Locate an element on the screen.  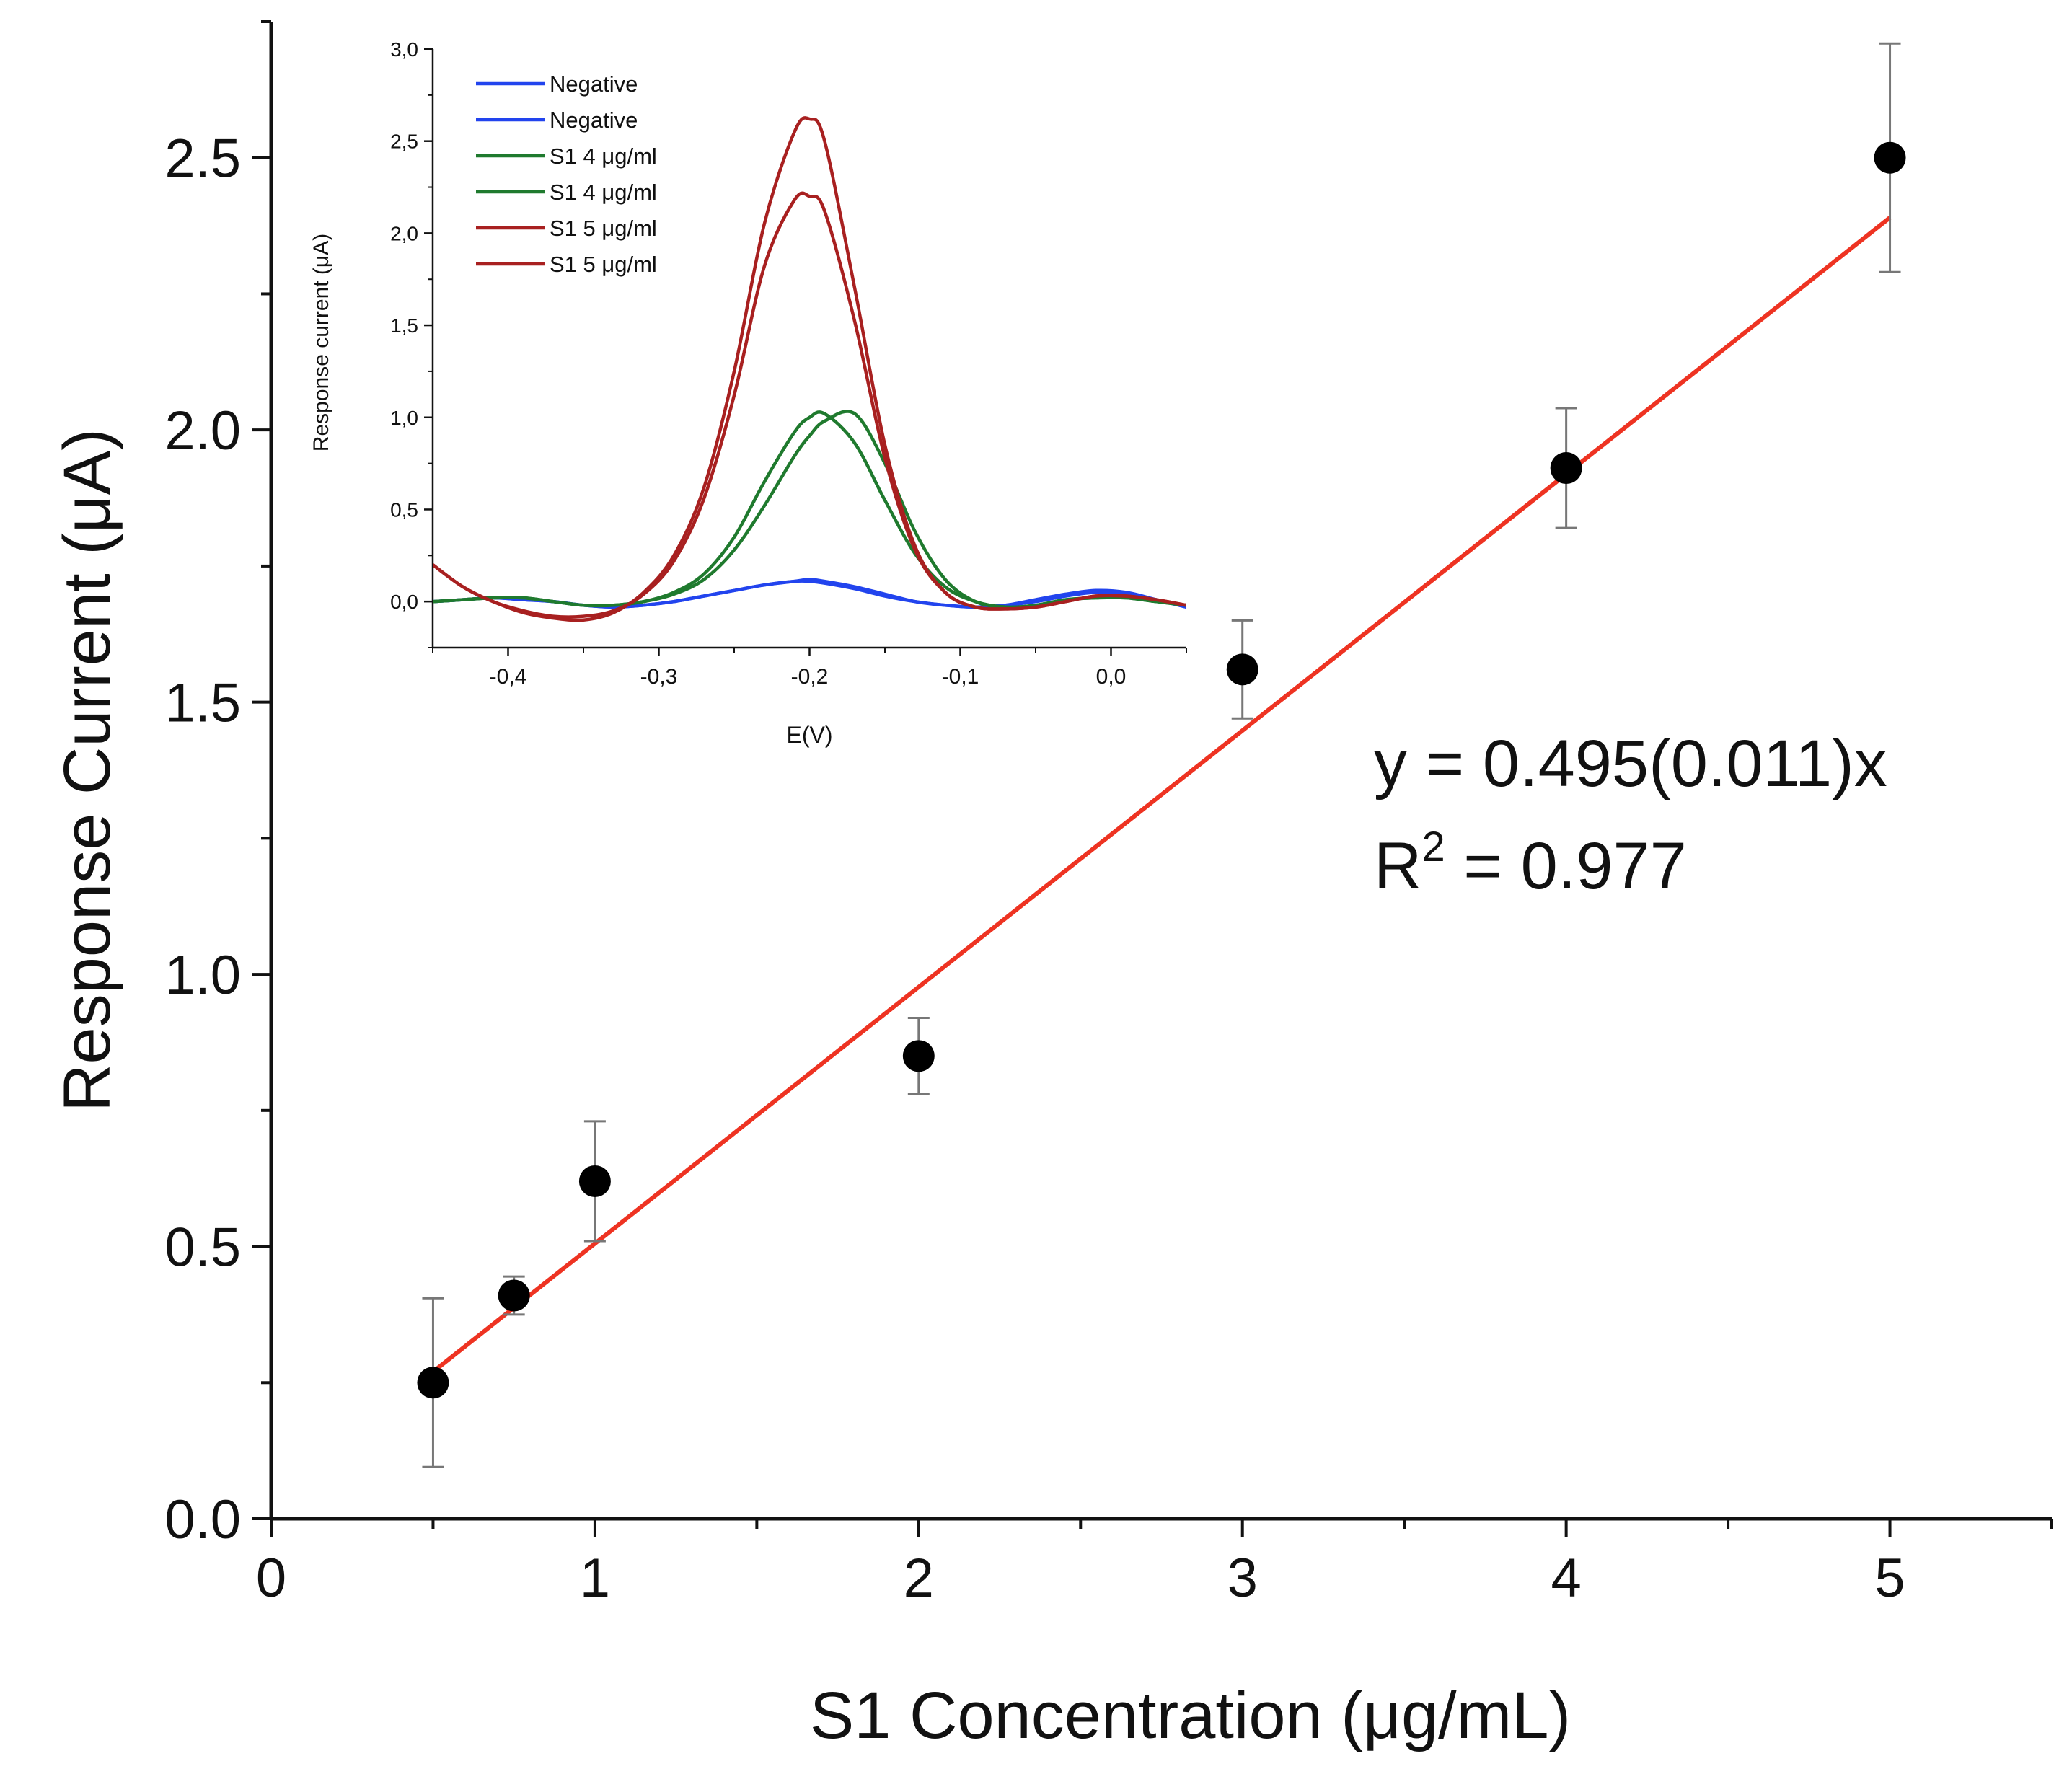
y-tick-label: 0.5 is located at coordinates (202, 1248).